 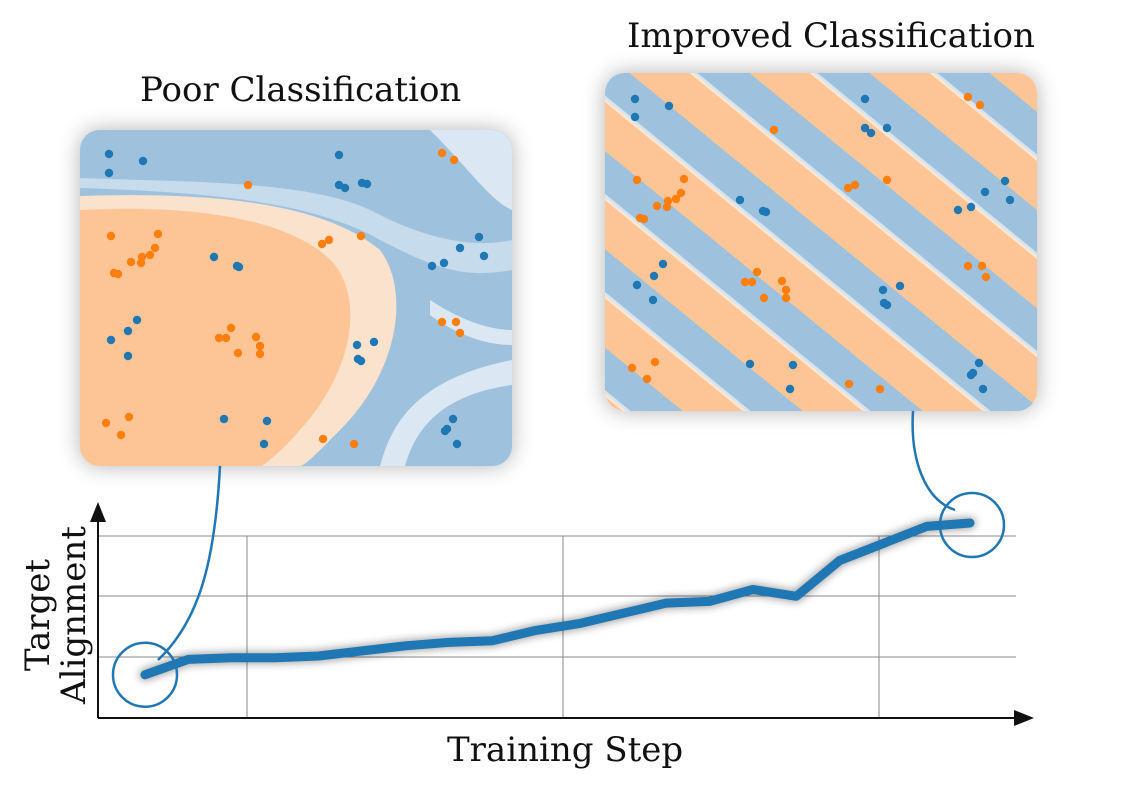 I want to click on y-axis-label-line-2: Alignment, so click(x=74, y=615).